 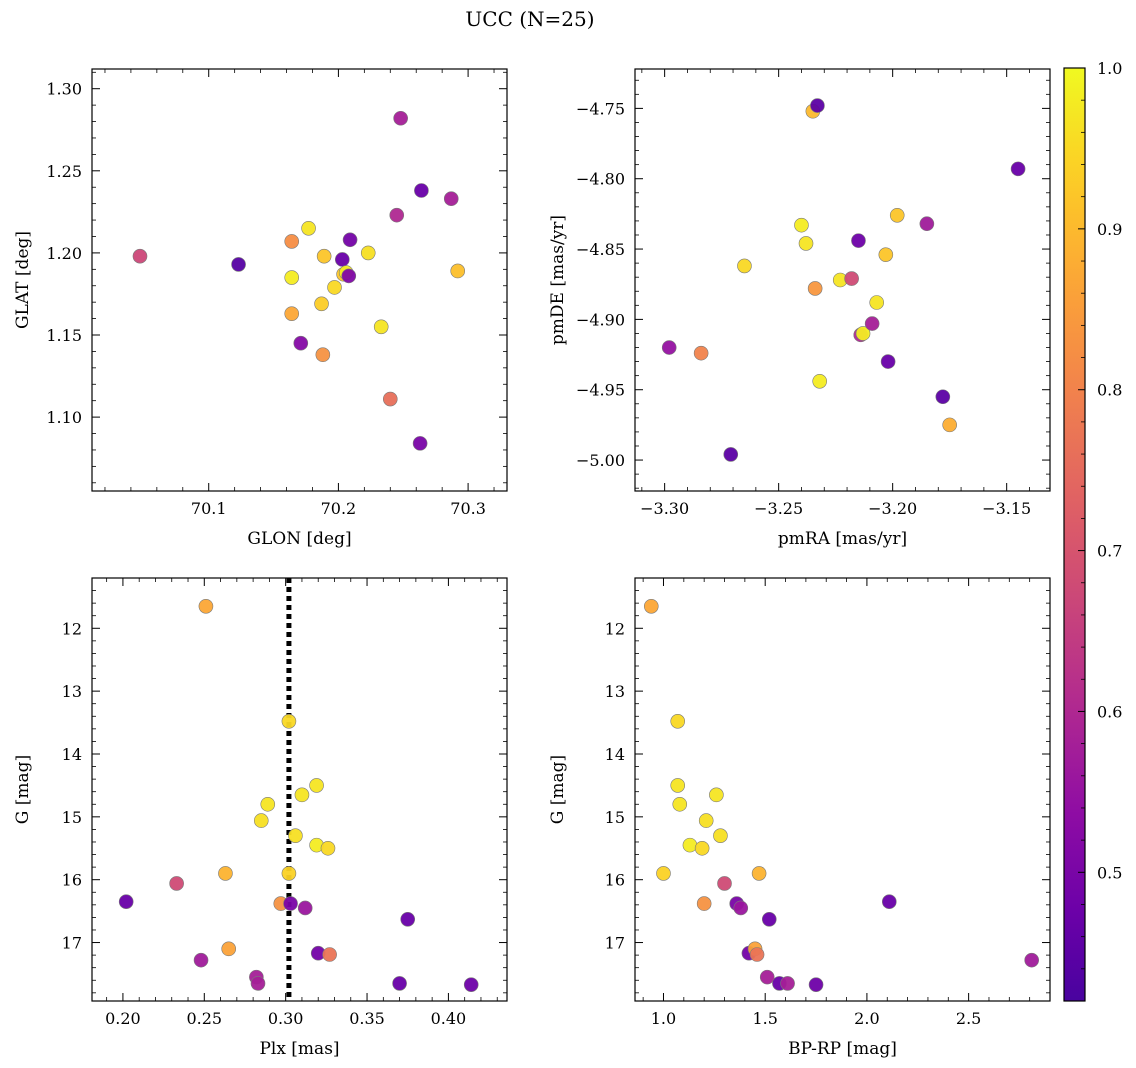 I want to click on x-axis-label: BP-RP [mag], so click(x=842, y=1049).